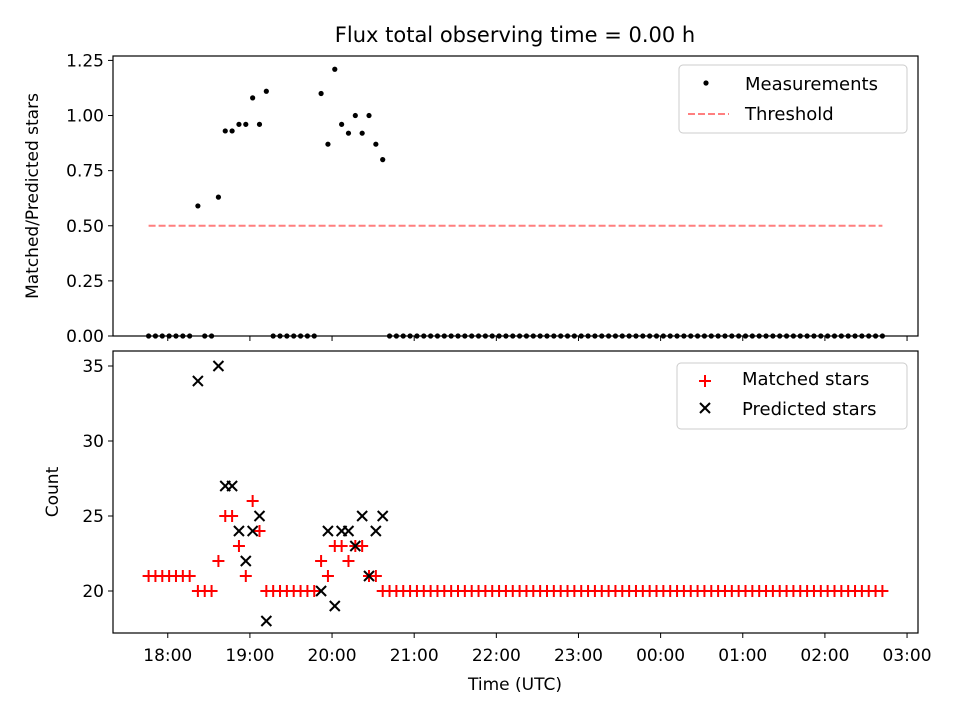  What do you see at coordinates (167, 656) in the screenshot?
I see `xtick-label: 18:00` at bounding box center [167, 656].